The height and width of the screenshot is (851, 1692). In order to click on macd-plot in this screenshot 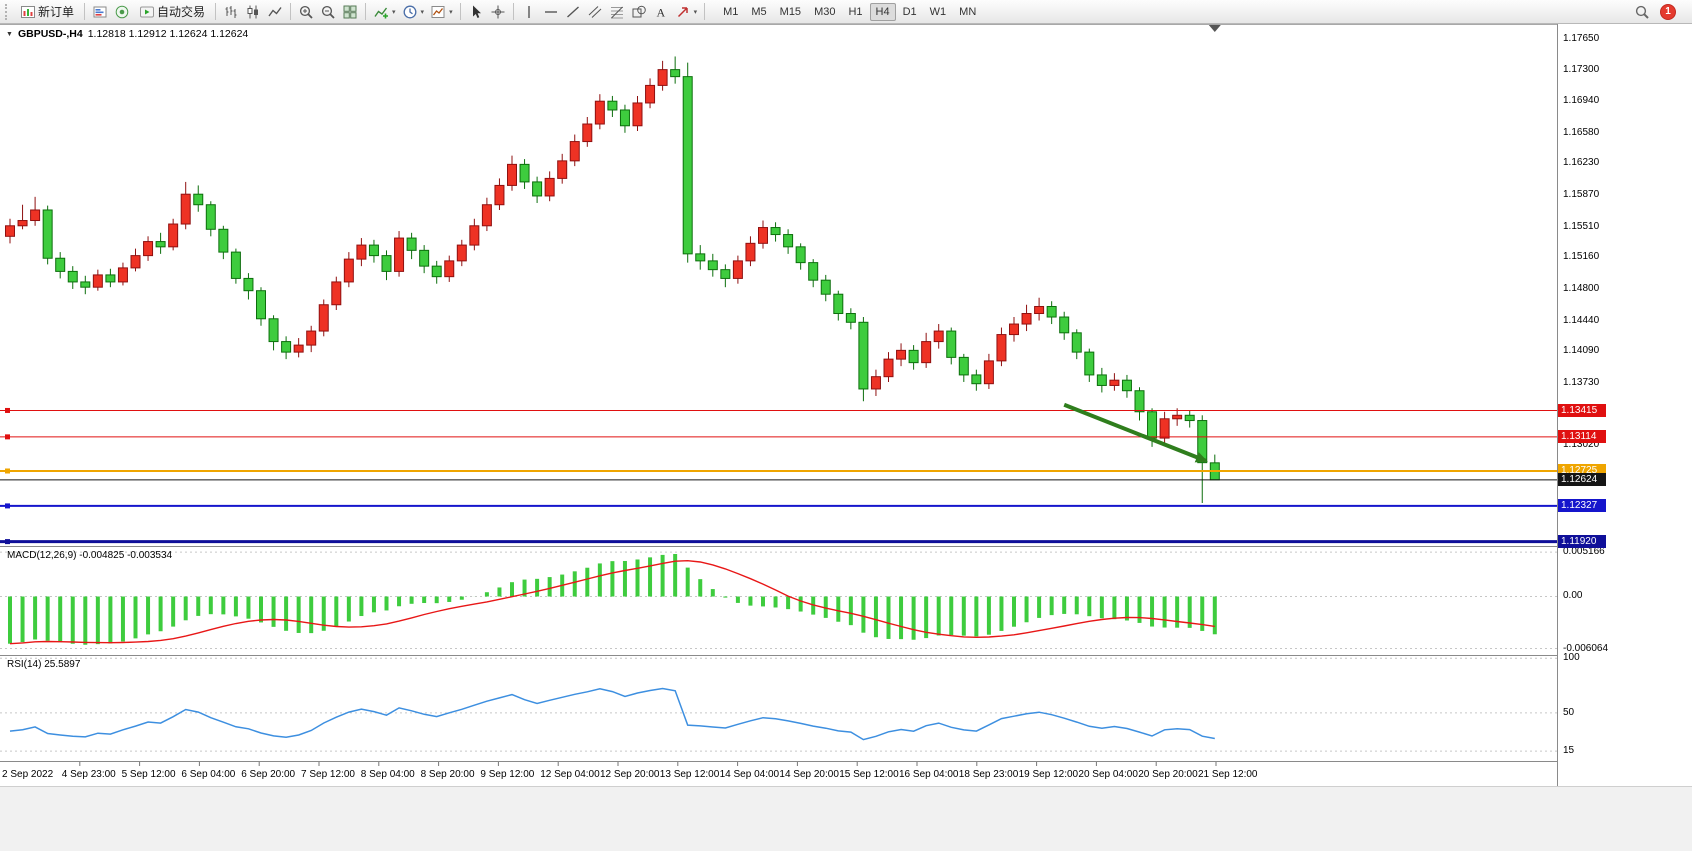, I will do `click(612, 599)`.